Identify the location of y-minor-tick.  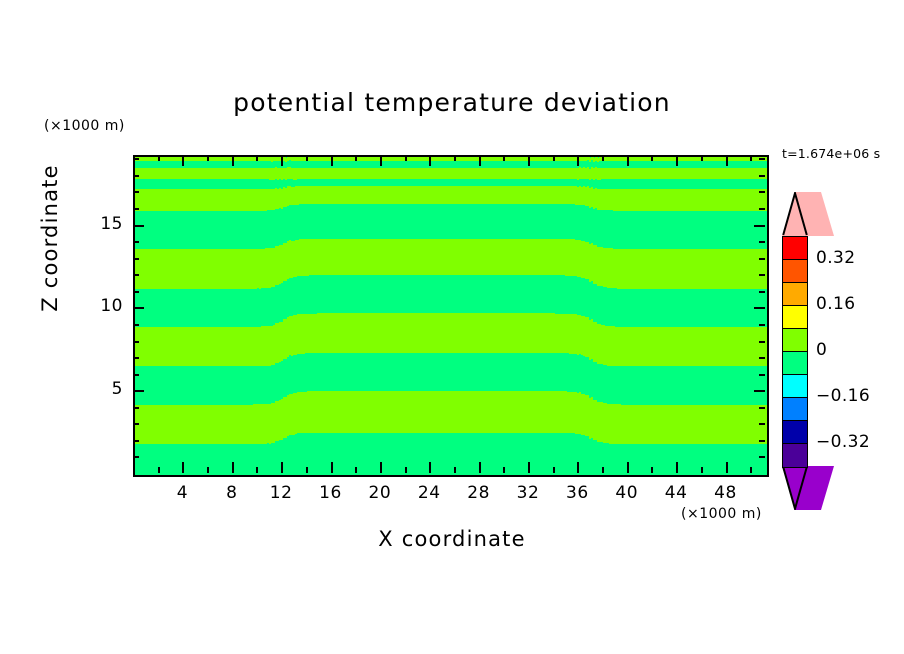
(136, 424).